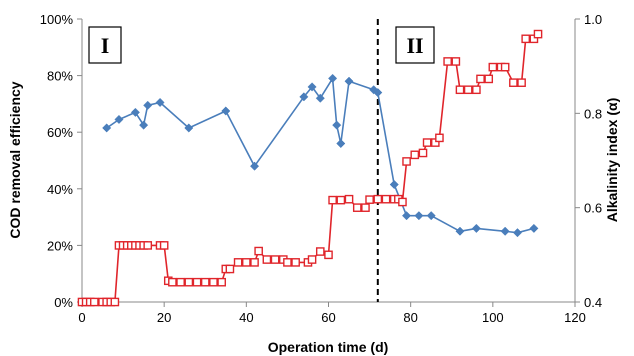  What do you see at coordinates (328, 317) in the screenshot?
I see `x-tick-label: 60` at bounding box center [328, 317].